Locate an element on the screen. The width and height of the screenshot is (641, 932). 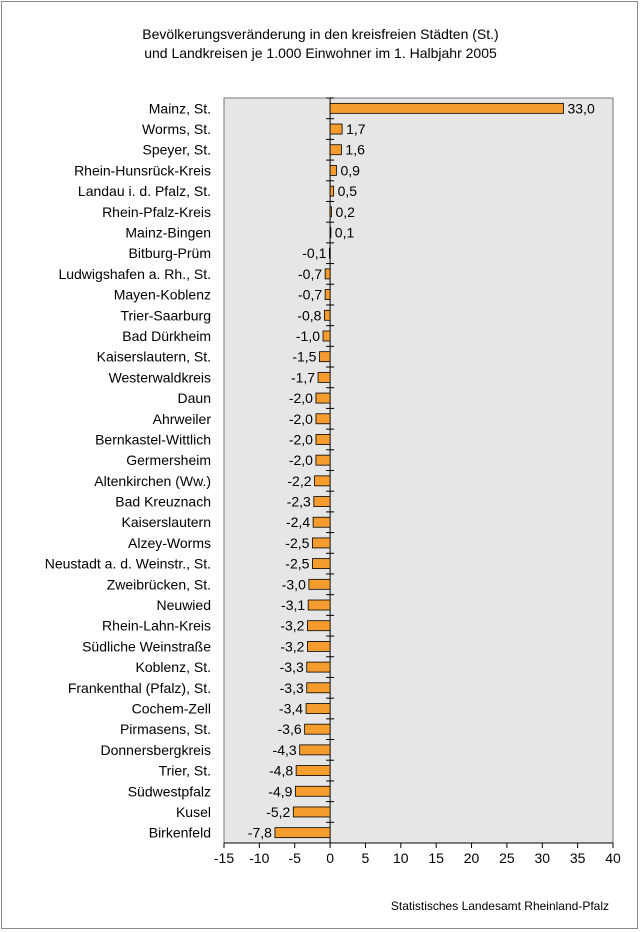
value-axis-tick-label: 30 is located at coordinates (542, 858).